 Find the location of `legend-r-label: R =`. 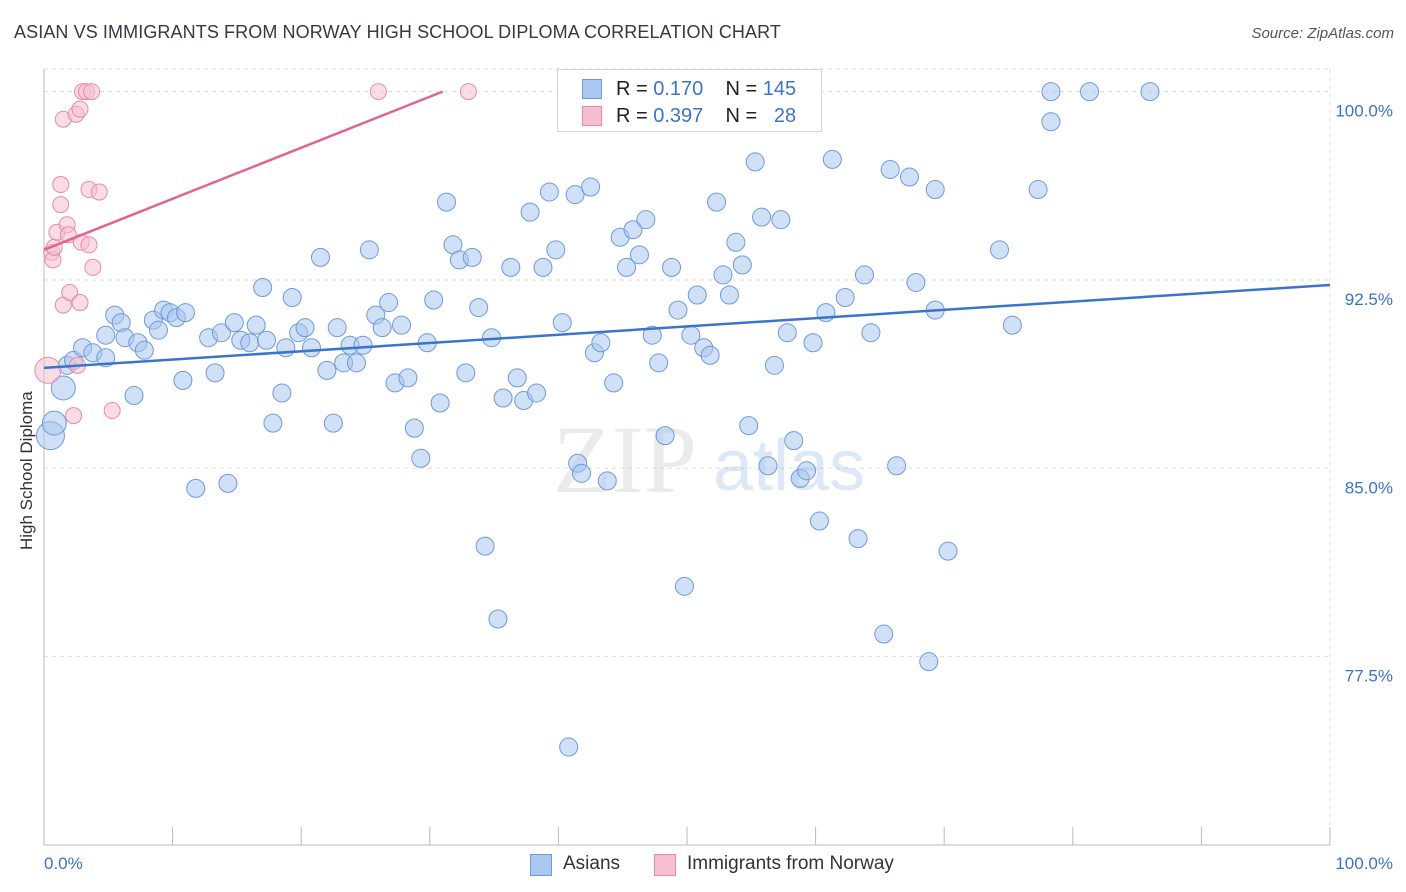

legend-r-label: R = is located at coordinates (632, 89).